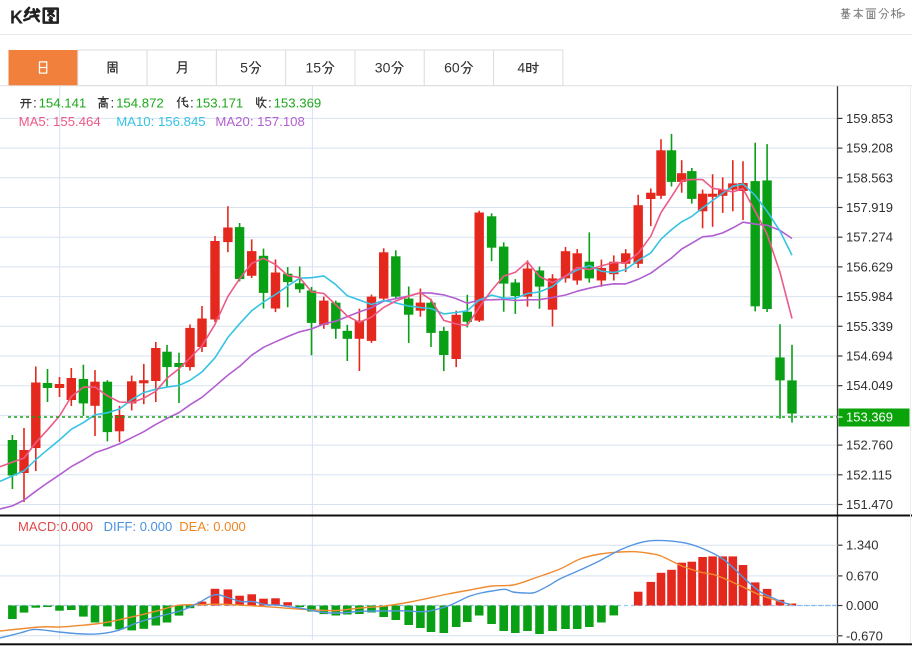  Describe the element at coordinates (869, 207) in the screenshot. I see `svg-text: 157.919` at that location.